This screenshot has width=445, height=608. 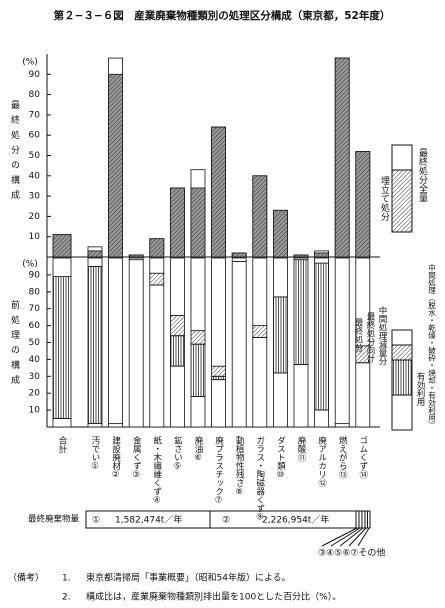 What do you see at coordinates (420, 389) in the screenshot?
I see `legend-label: 有効利用` at bounding box center [420, 389].